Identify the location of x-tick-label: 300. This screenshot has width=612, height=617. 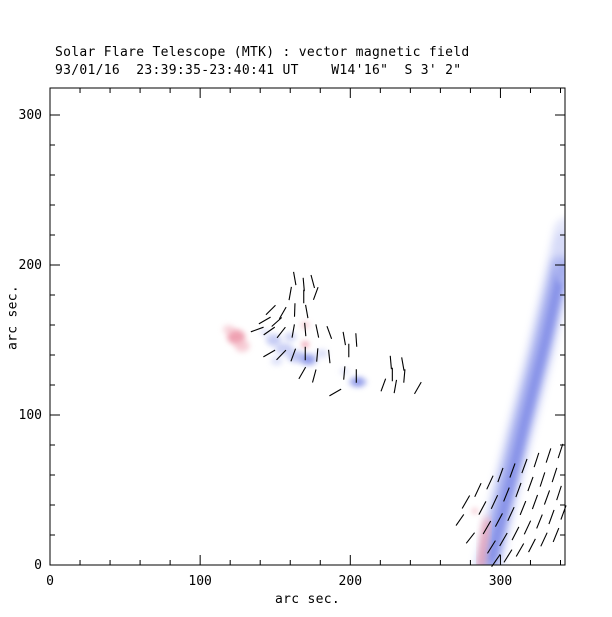
(500, 581).